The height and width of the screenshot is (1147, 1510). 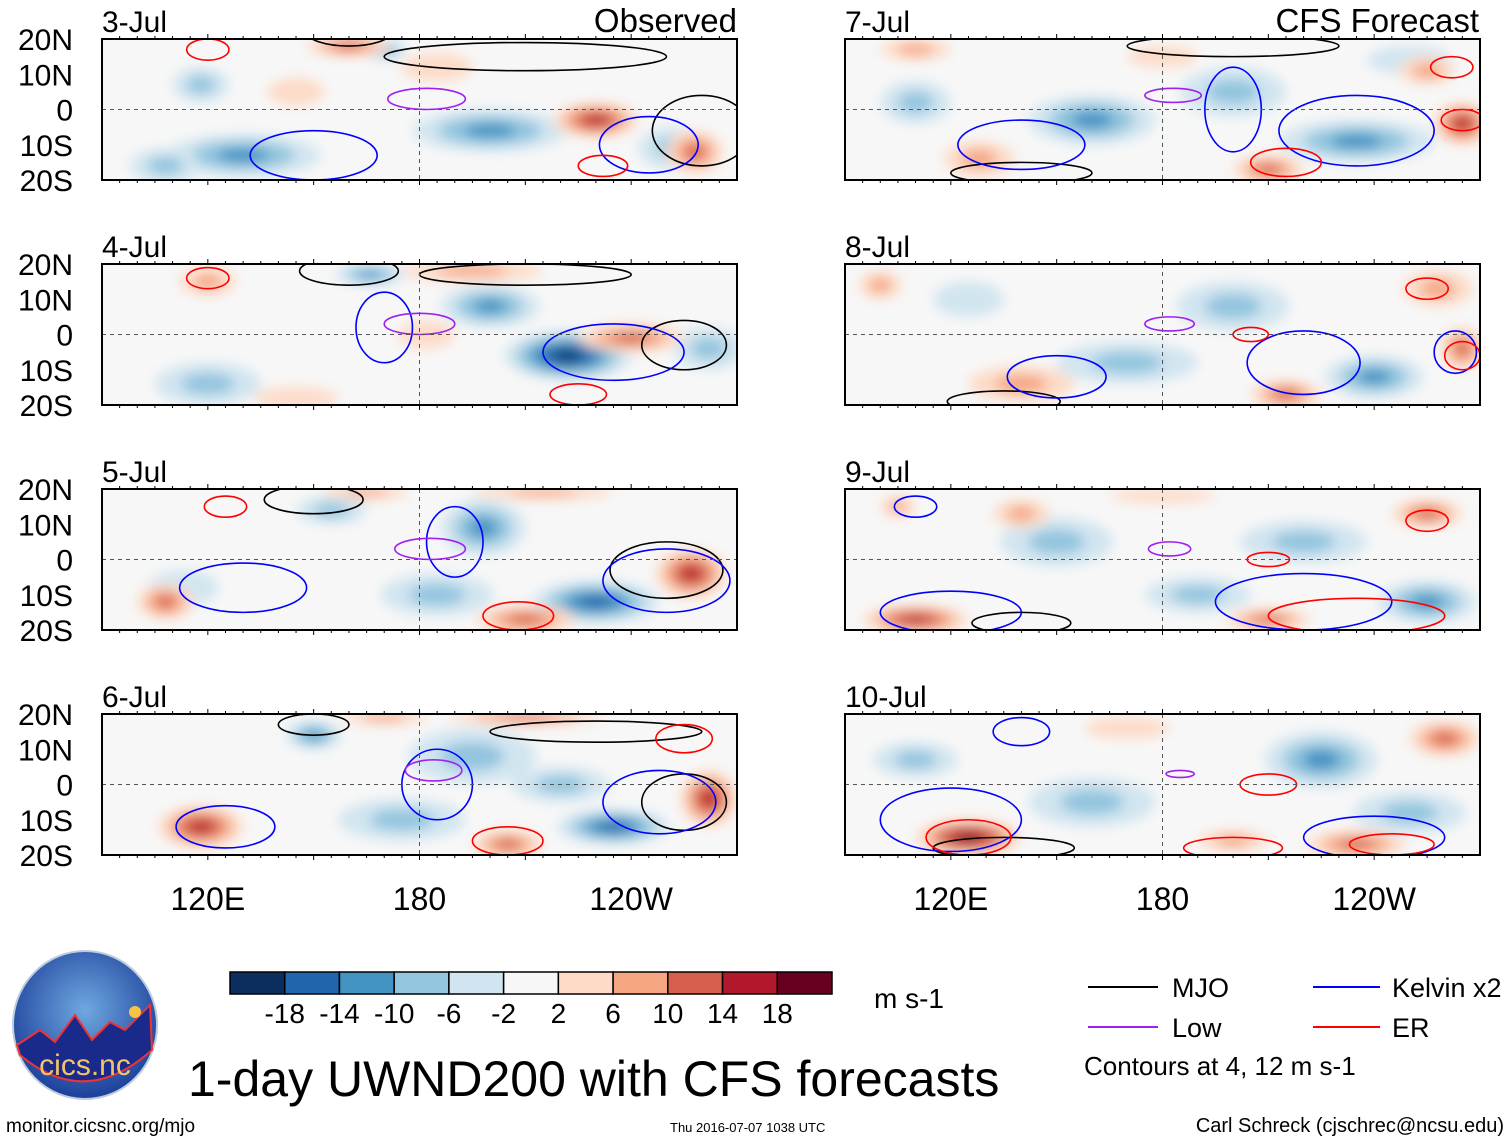 What do you see at coordinates (747, 1127) in the screenshot?
I see `footer-timestamp: Thu 2016-07-07 1038 UTC` at bounding box center [747, 1127].